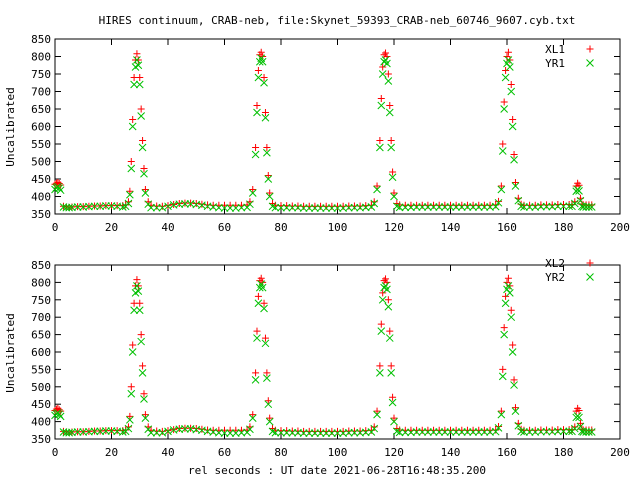  What do you see at coordinates (55, 452) in the screenshot?
I see `x-tick-label: 0` at bounding box center [55, 452].